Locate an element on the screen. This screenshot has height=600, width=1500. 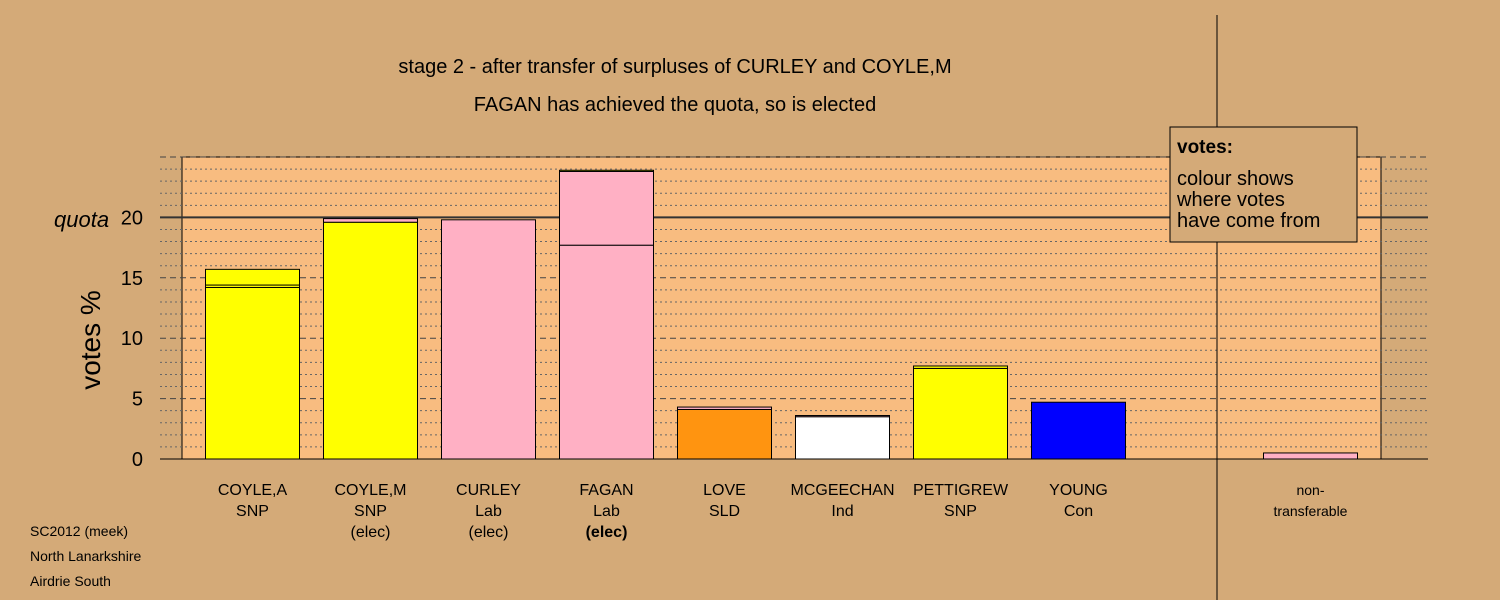
legend-heading: votes: is located at coordinates (1205, 147).